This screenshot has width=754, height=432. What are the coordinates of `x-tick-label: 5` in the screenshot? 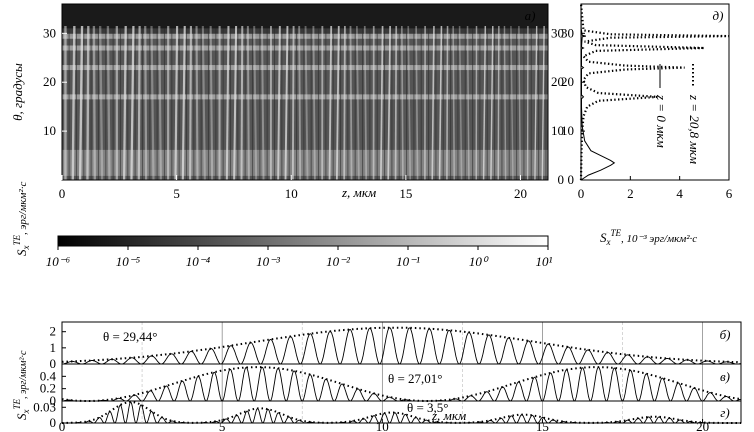 It's located at (176, 193).